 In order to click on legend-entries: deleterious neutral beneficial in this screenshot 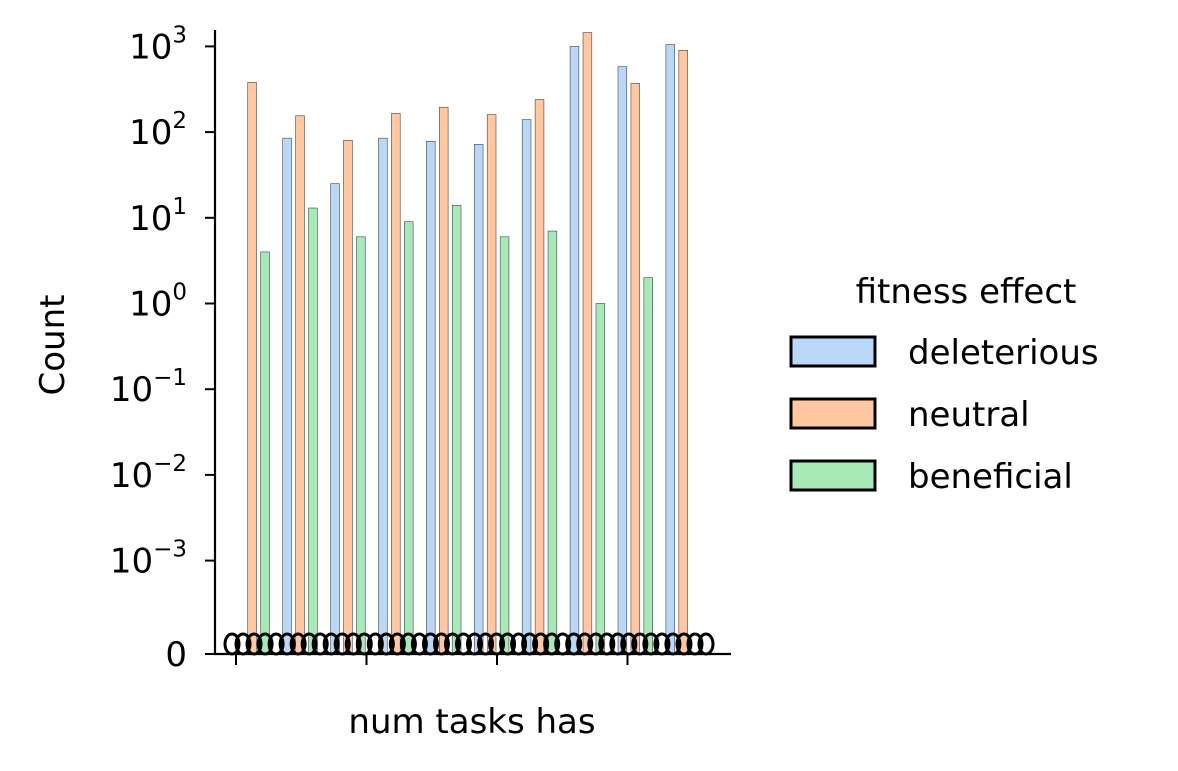, I will do `click(944, 415)`.